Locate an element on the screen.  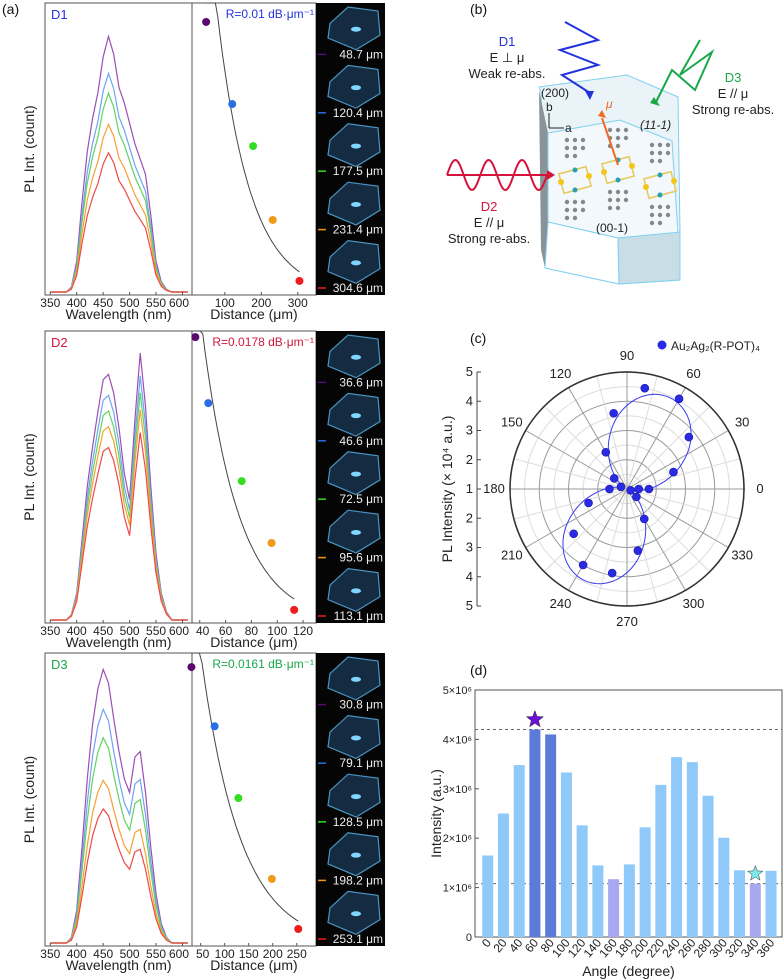
face-11-1-label: (11-1) is located at coordinates (655, 125).